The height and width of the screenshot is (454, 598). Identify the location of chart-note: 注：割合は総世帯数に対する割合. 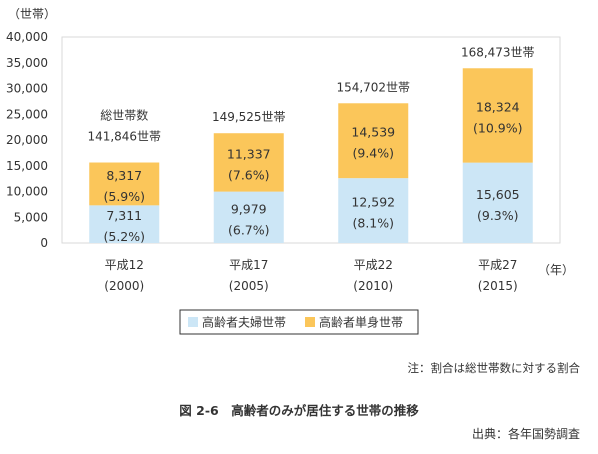
(494, 368).